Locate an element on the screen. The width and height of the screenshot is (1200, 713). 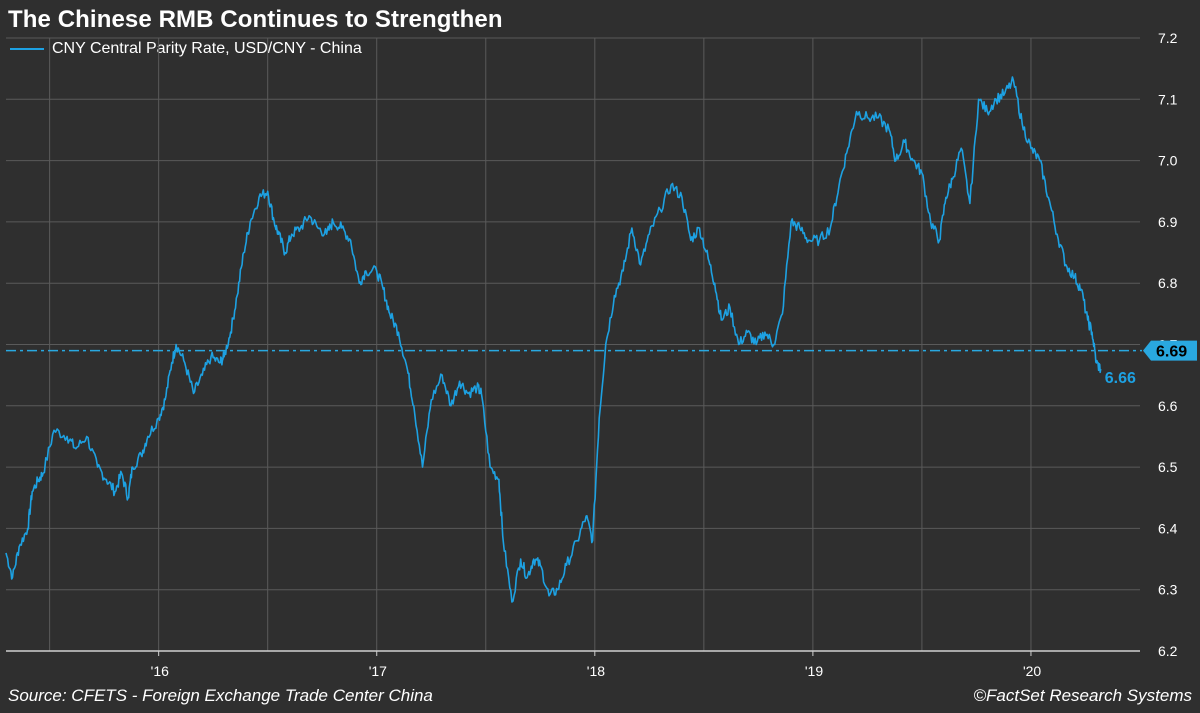
legend-swatch is located at coordinates (27, 49).